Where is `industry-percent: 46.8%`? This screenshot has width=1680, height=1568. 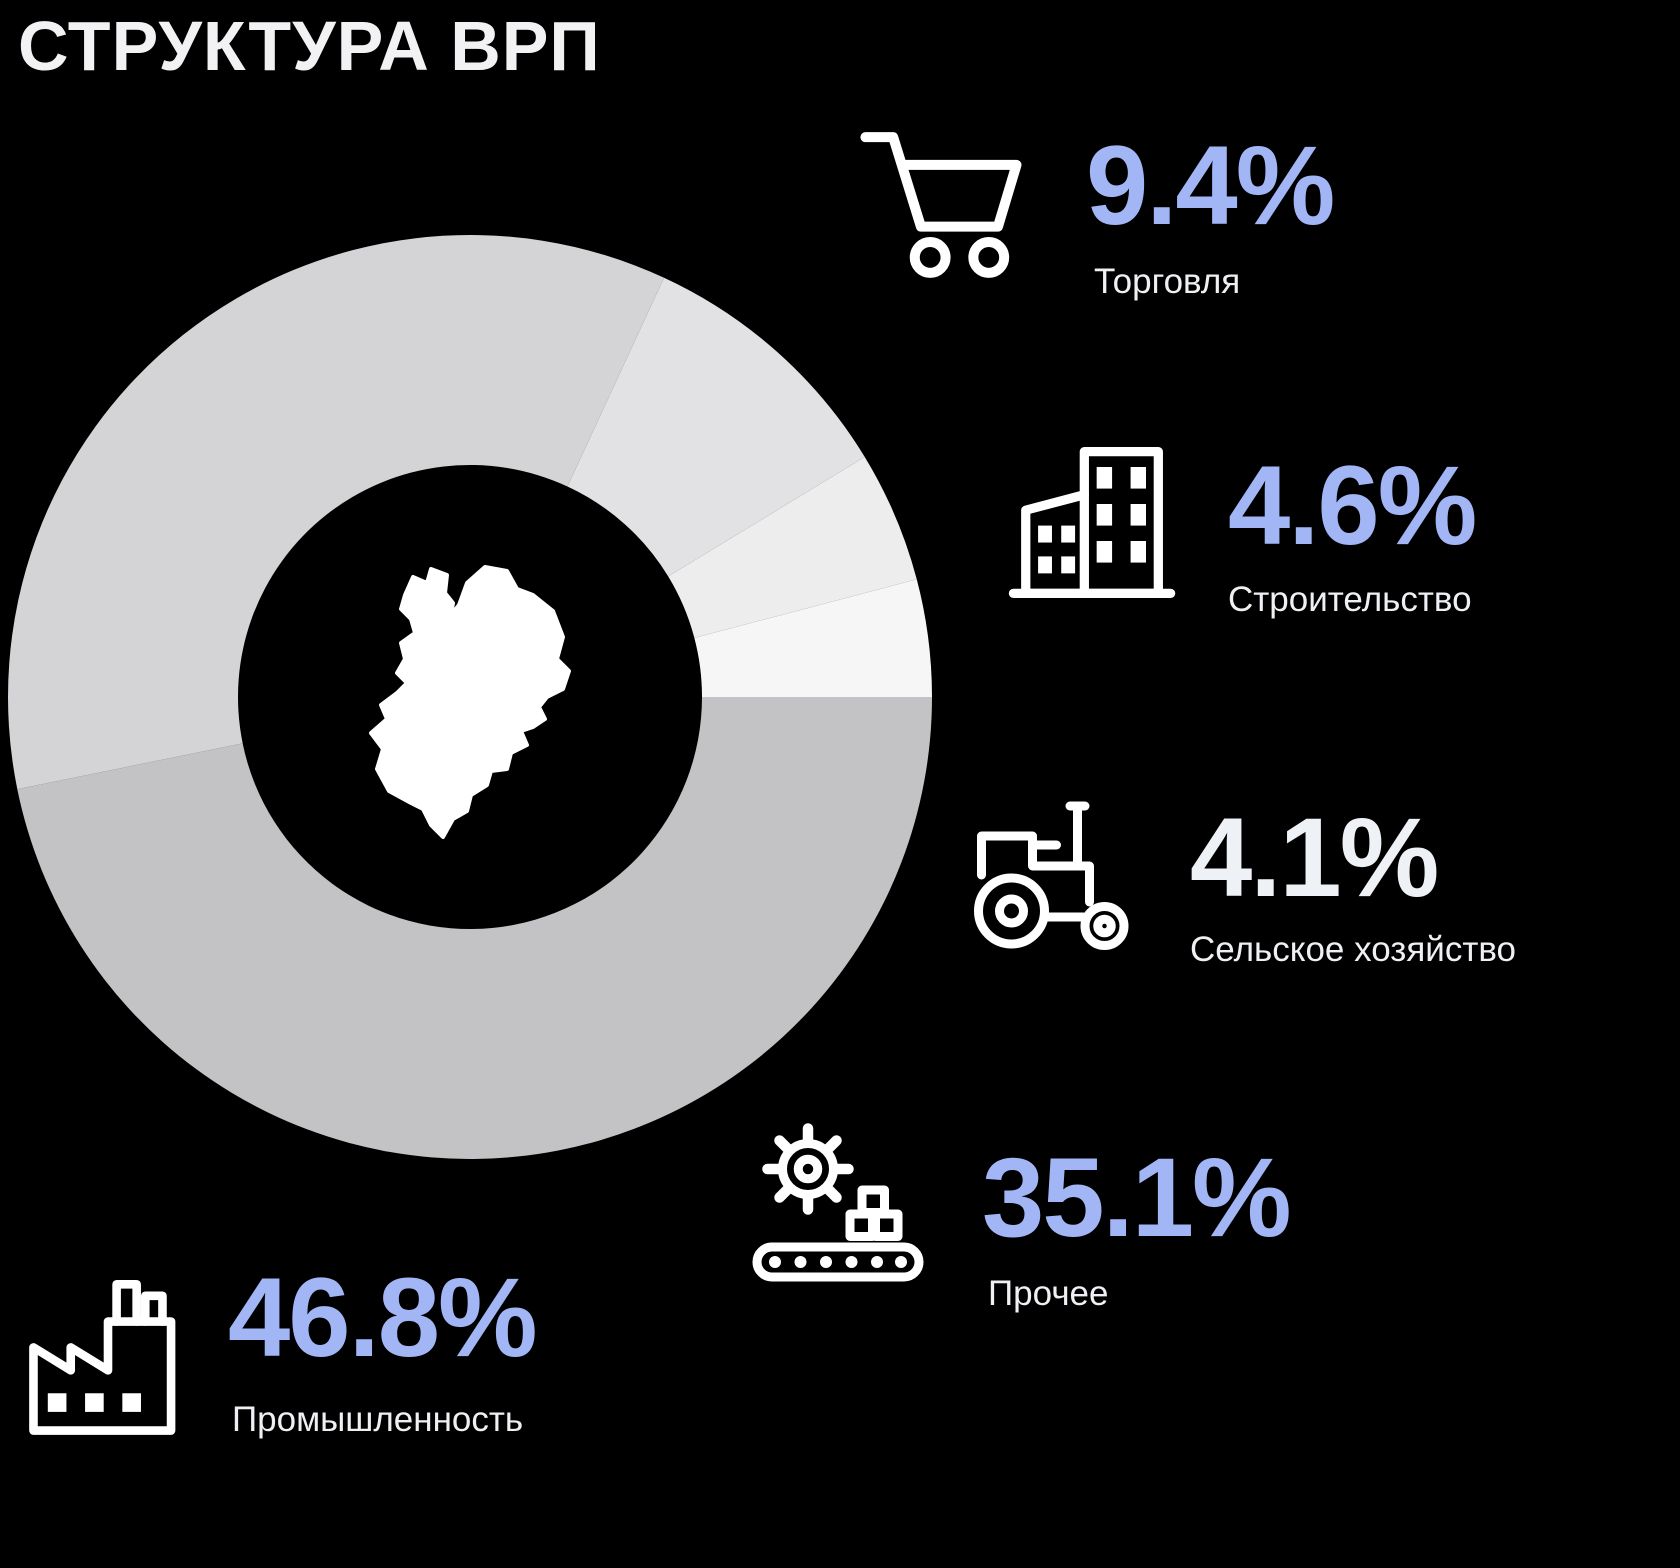 industry-percent: 46.8% is located at coordinates (383, 1317).